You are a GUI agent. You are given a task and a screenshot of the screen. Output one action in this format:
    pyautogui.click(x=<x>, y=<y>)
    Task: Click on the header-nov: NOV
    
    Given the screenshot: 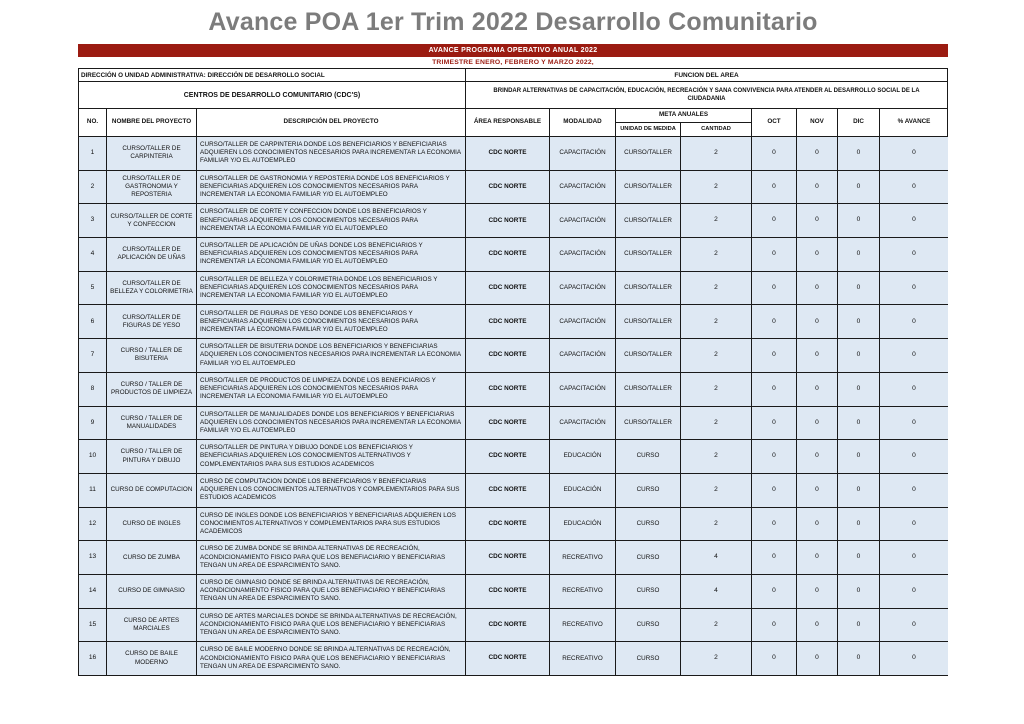 What is the action you would take?
    pyautogui.click(x=817, y=122)
    